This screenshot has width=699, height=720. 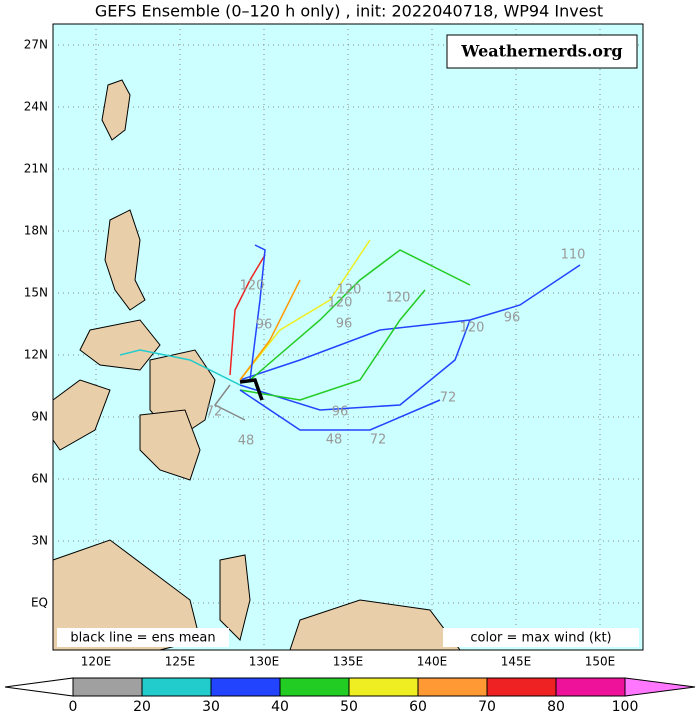 I want to click on colorbar-label: 0, so click(x=73, y=707).